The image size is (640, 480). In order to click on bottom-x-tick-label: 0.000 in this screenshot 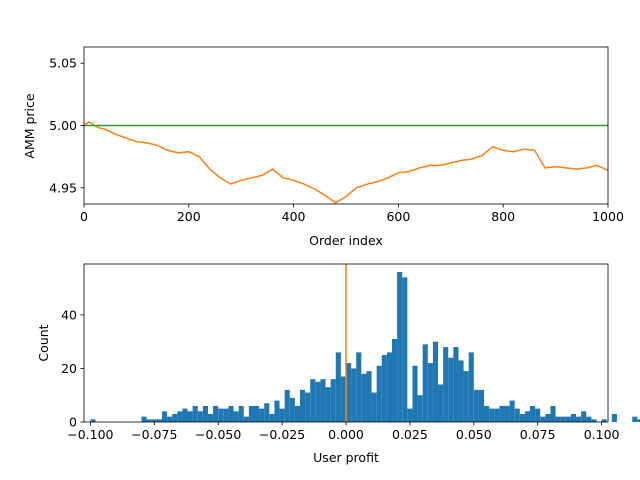, I will do `click(346, 434)`.